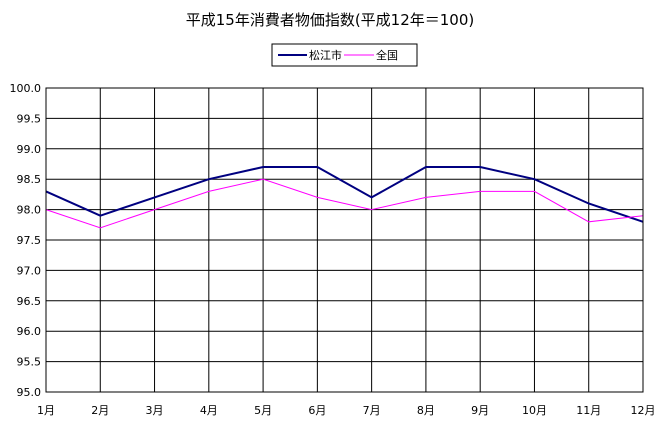 This screenshot has height=428, width=668. I want to click on x-tick-label: 2月, so click(100, 410).